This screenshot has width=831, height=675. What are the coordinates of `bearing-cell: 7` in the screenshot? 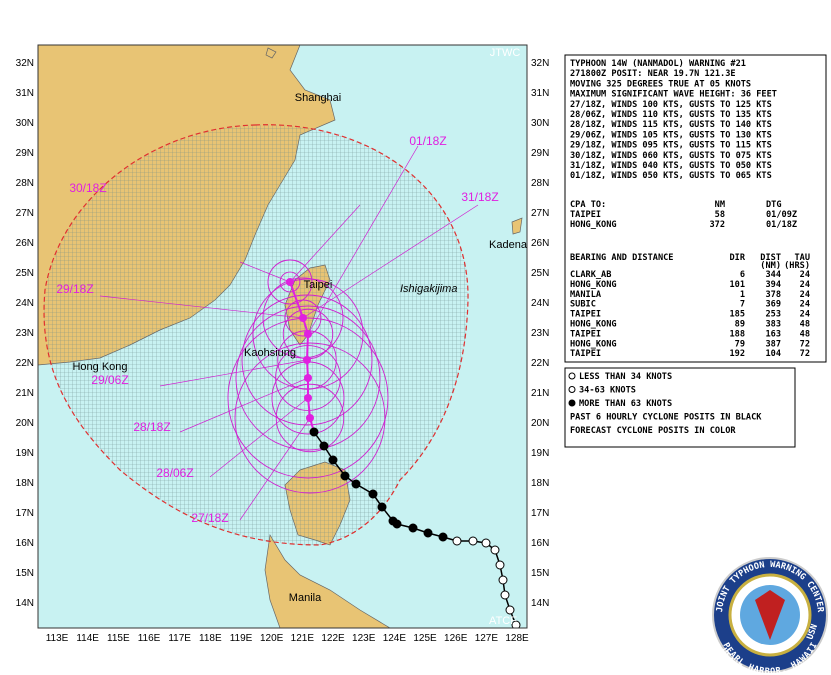 It's located at (742, 305).